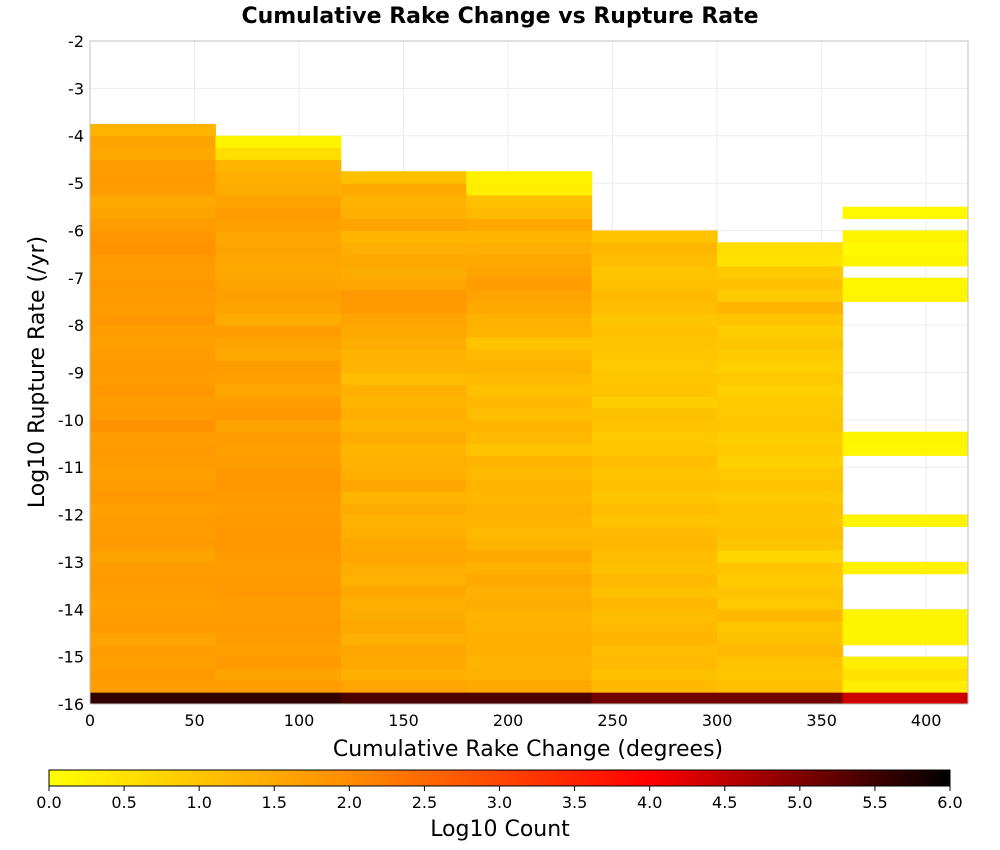 This screenshot has height=850, width=1000. I want to click on colorbar-tick-label: 1.5, so click(274, 802).